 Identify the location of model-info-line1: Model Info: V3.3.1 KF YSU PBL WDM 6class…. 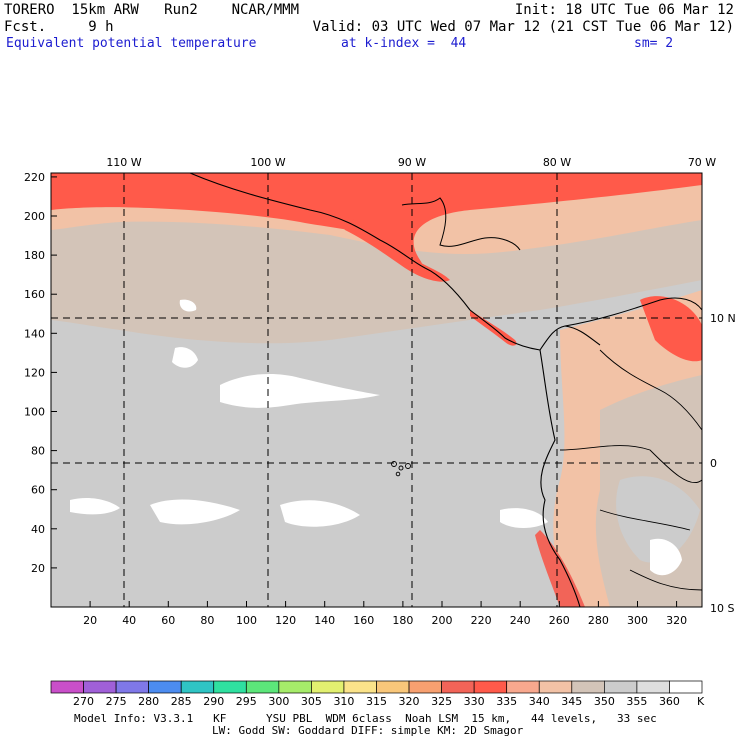
(365, 718).